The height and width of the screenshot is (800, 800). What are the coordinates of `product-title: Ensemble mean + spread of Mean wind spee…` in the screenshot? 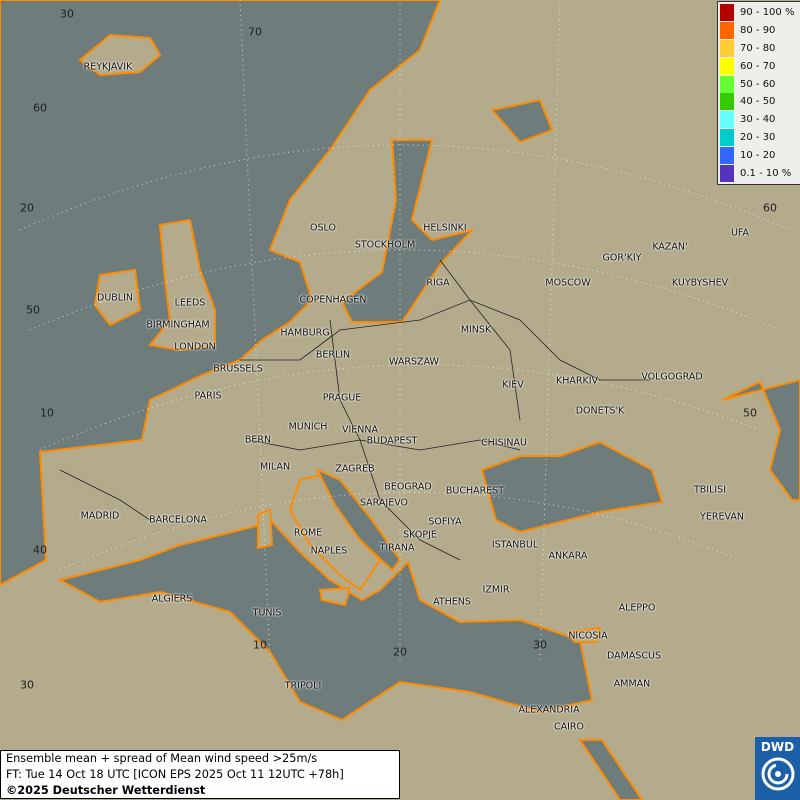 It's located at (162, 758).